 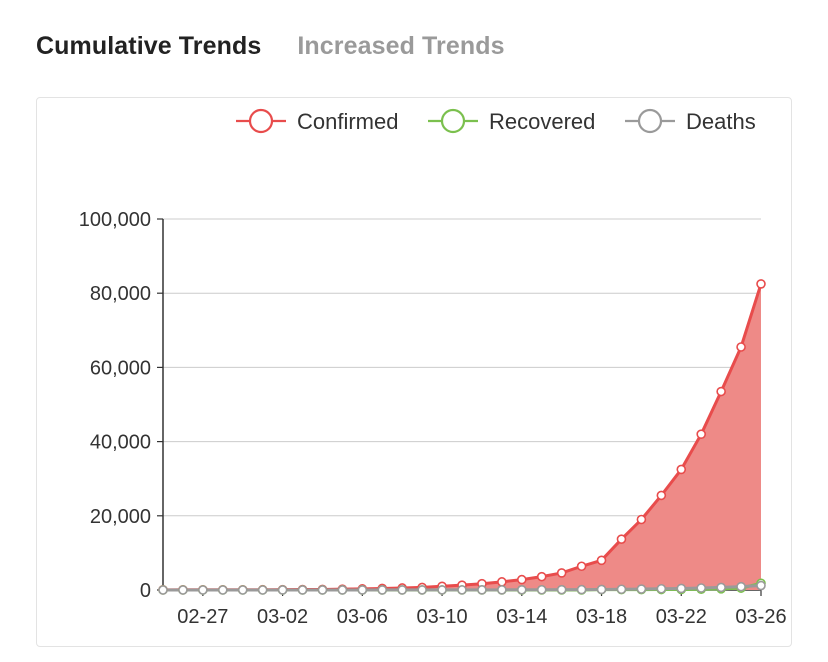 I want to click on legend-deaths-marker, so click(x=650, y=121).